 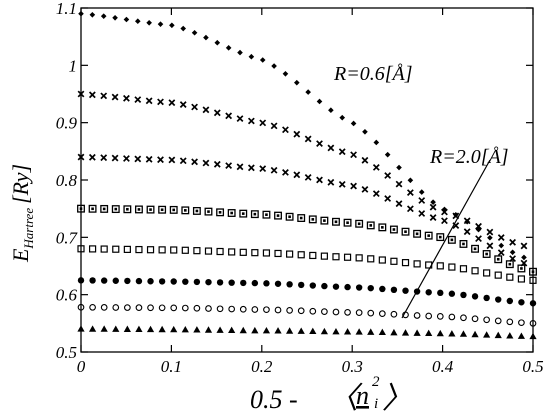 What do you see at coordinates (262, 366) in the screenshot?
I see `x-tick-label: 0.2` at bounding box center [262, 366].